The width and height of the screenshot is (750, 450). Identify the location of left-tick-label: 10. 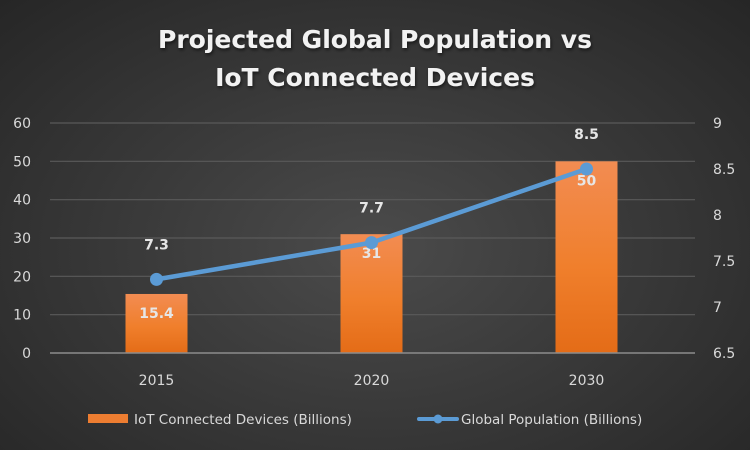
(22, 316).